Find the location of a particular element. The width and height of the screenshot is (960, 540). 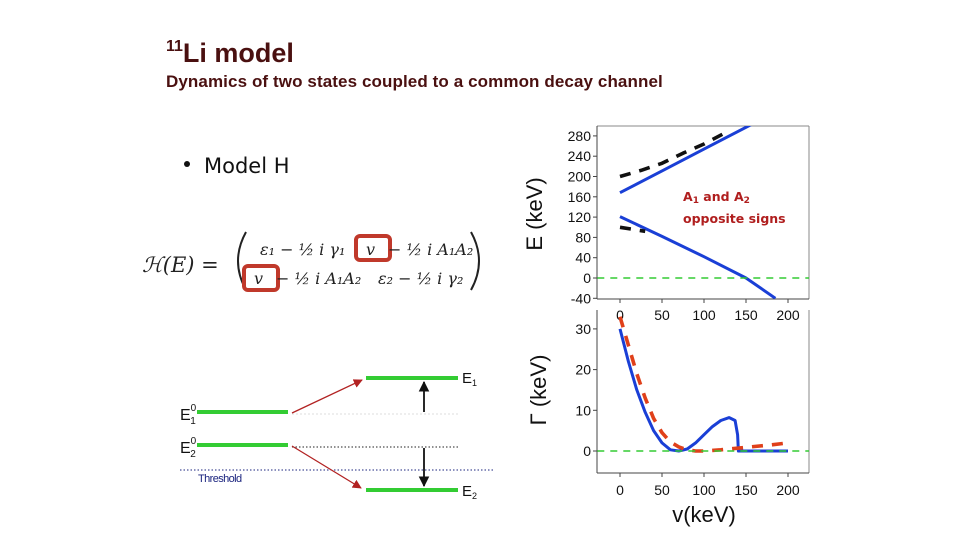

matrix-m12-rest: − ½ i A₁A₂ is located at coordinates (430, 249).